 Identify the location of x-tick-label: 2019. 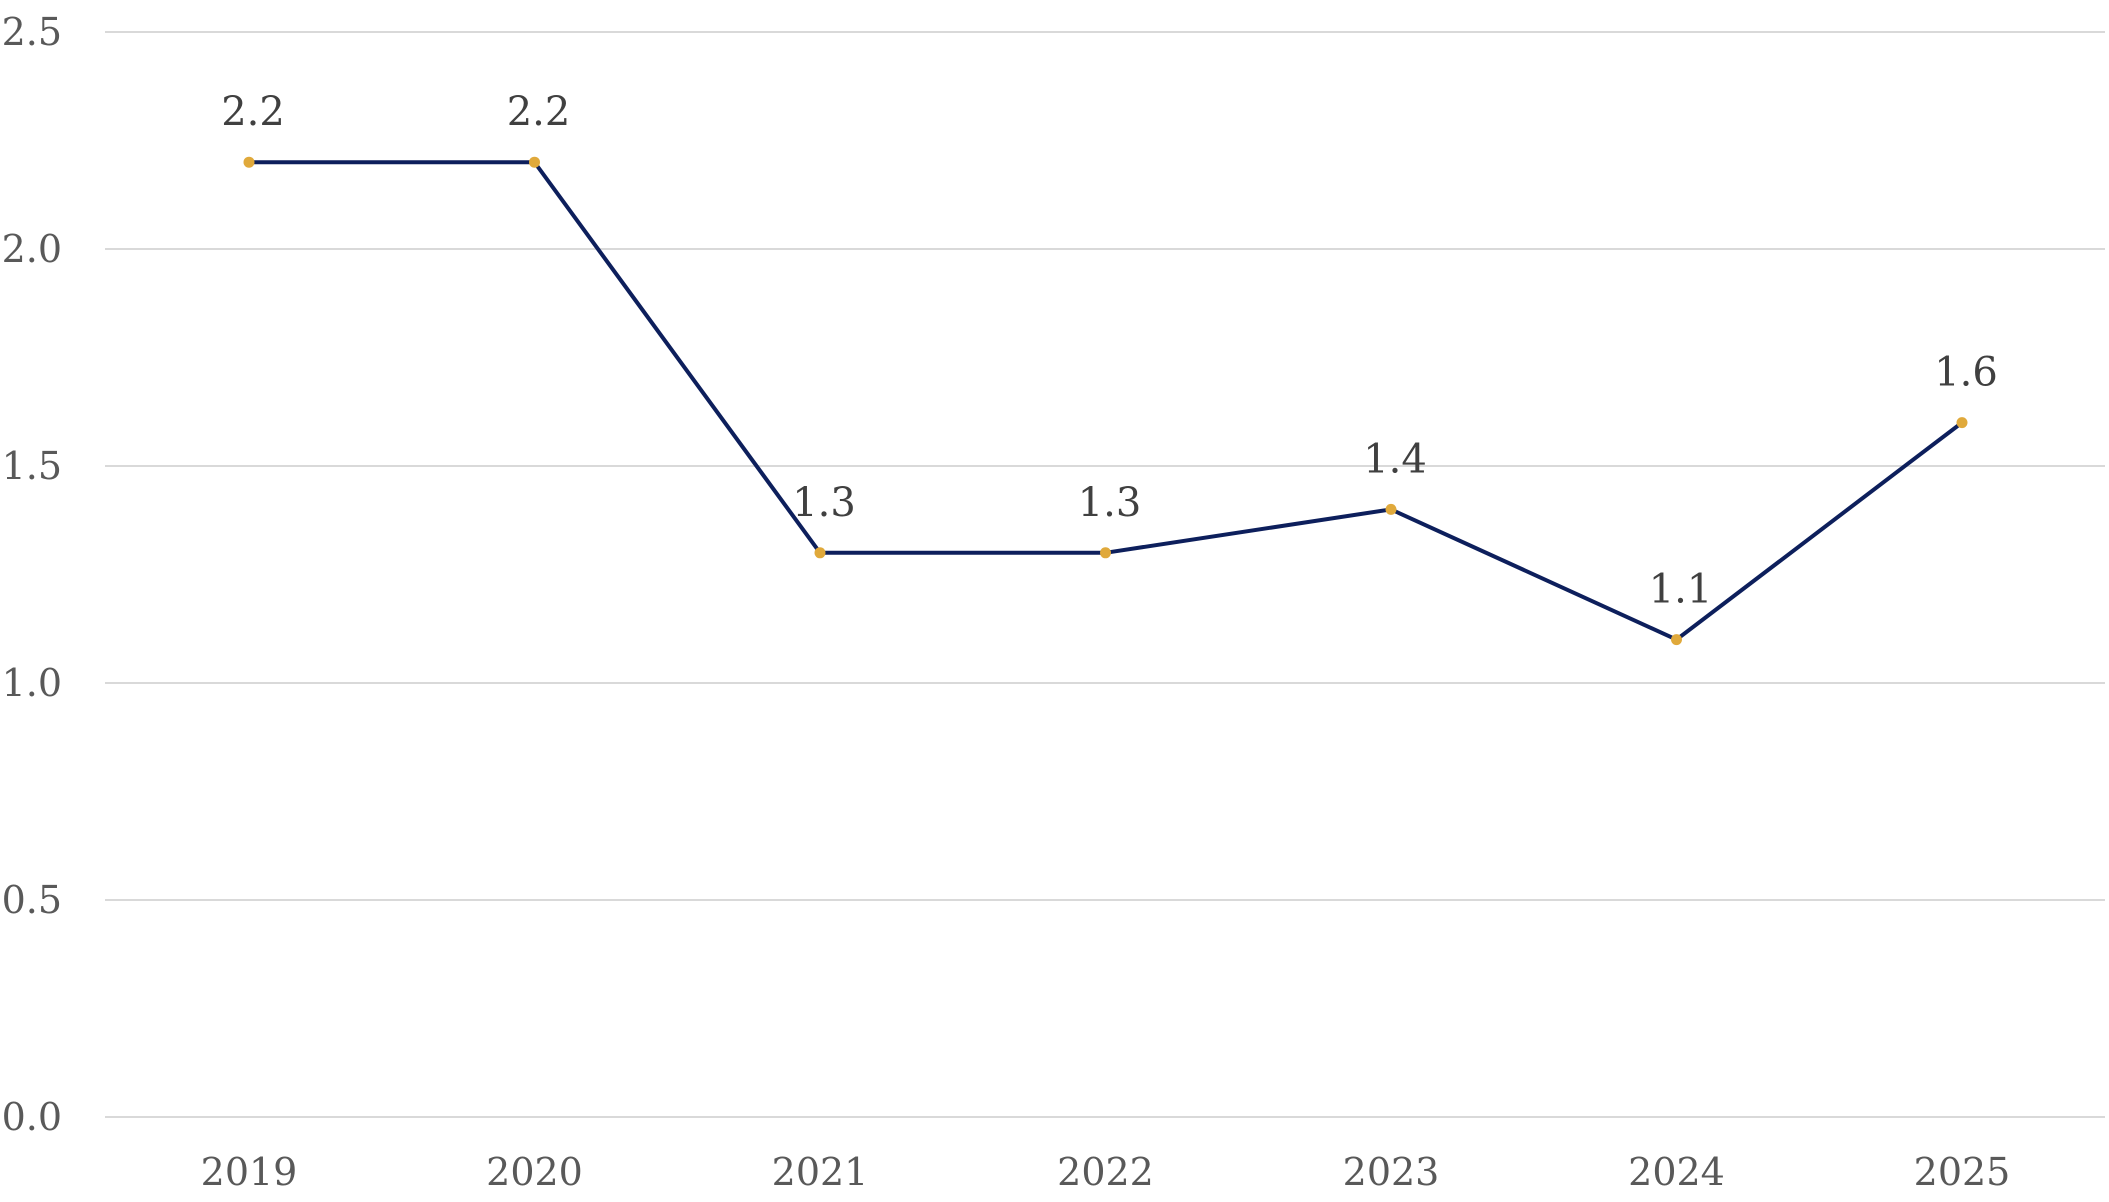
(249, 1172).